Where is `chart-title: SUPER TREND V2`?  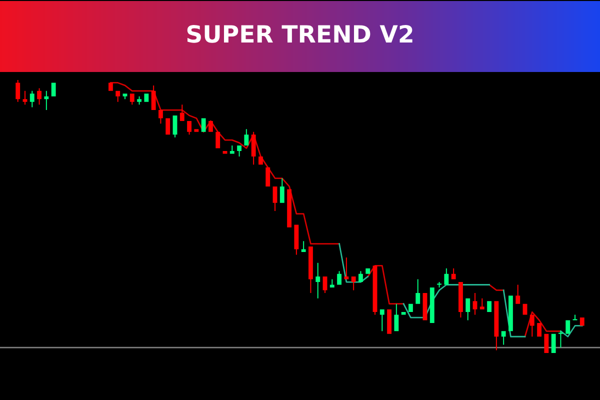 chart-title: SUPER TREND V2 is located at coordinates (299, 33).